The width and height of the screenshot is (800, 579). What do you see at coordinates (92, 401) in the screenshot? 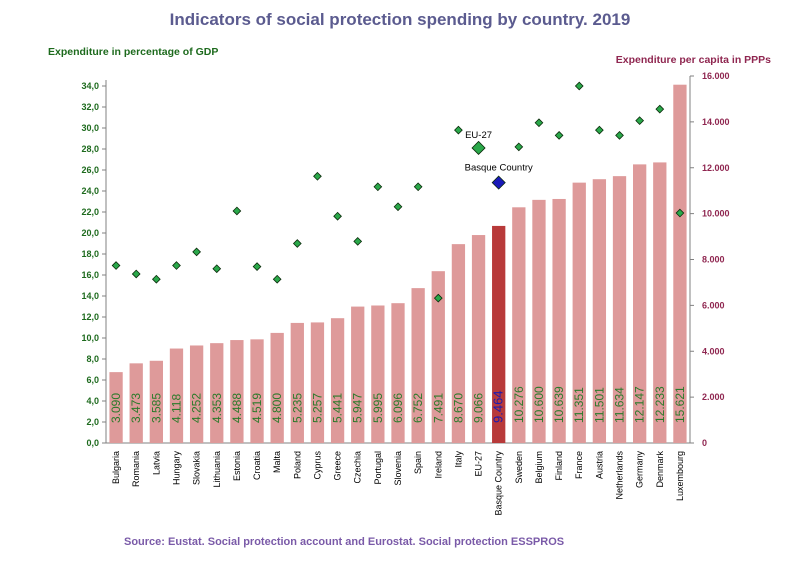
I see `left-tick-label: 4,0` at bounding box center [92, 401].